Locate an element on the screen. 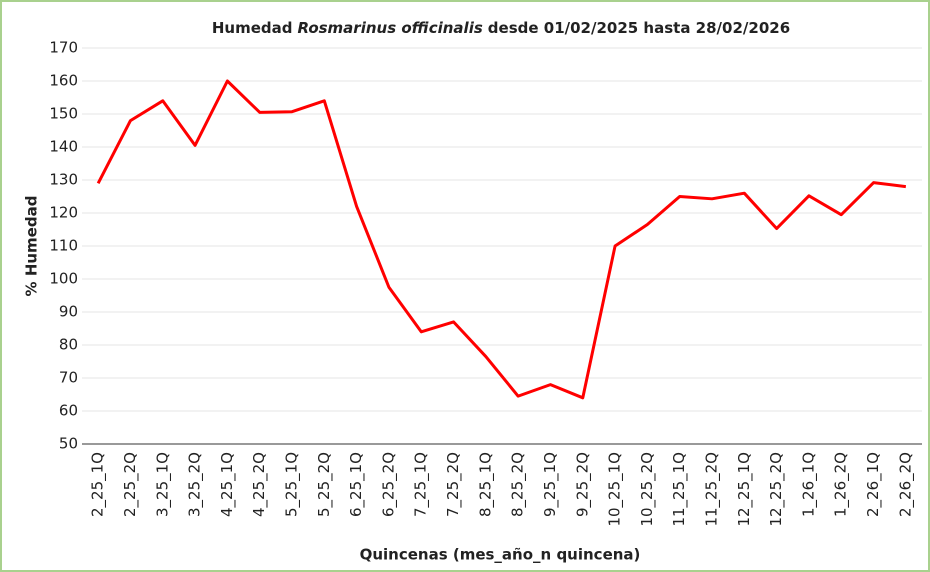 The image size is (930, 572). y-tick-label: 140 is located at coordinates (63, 147).